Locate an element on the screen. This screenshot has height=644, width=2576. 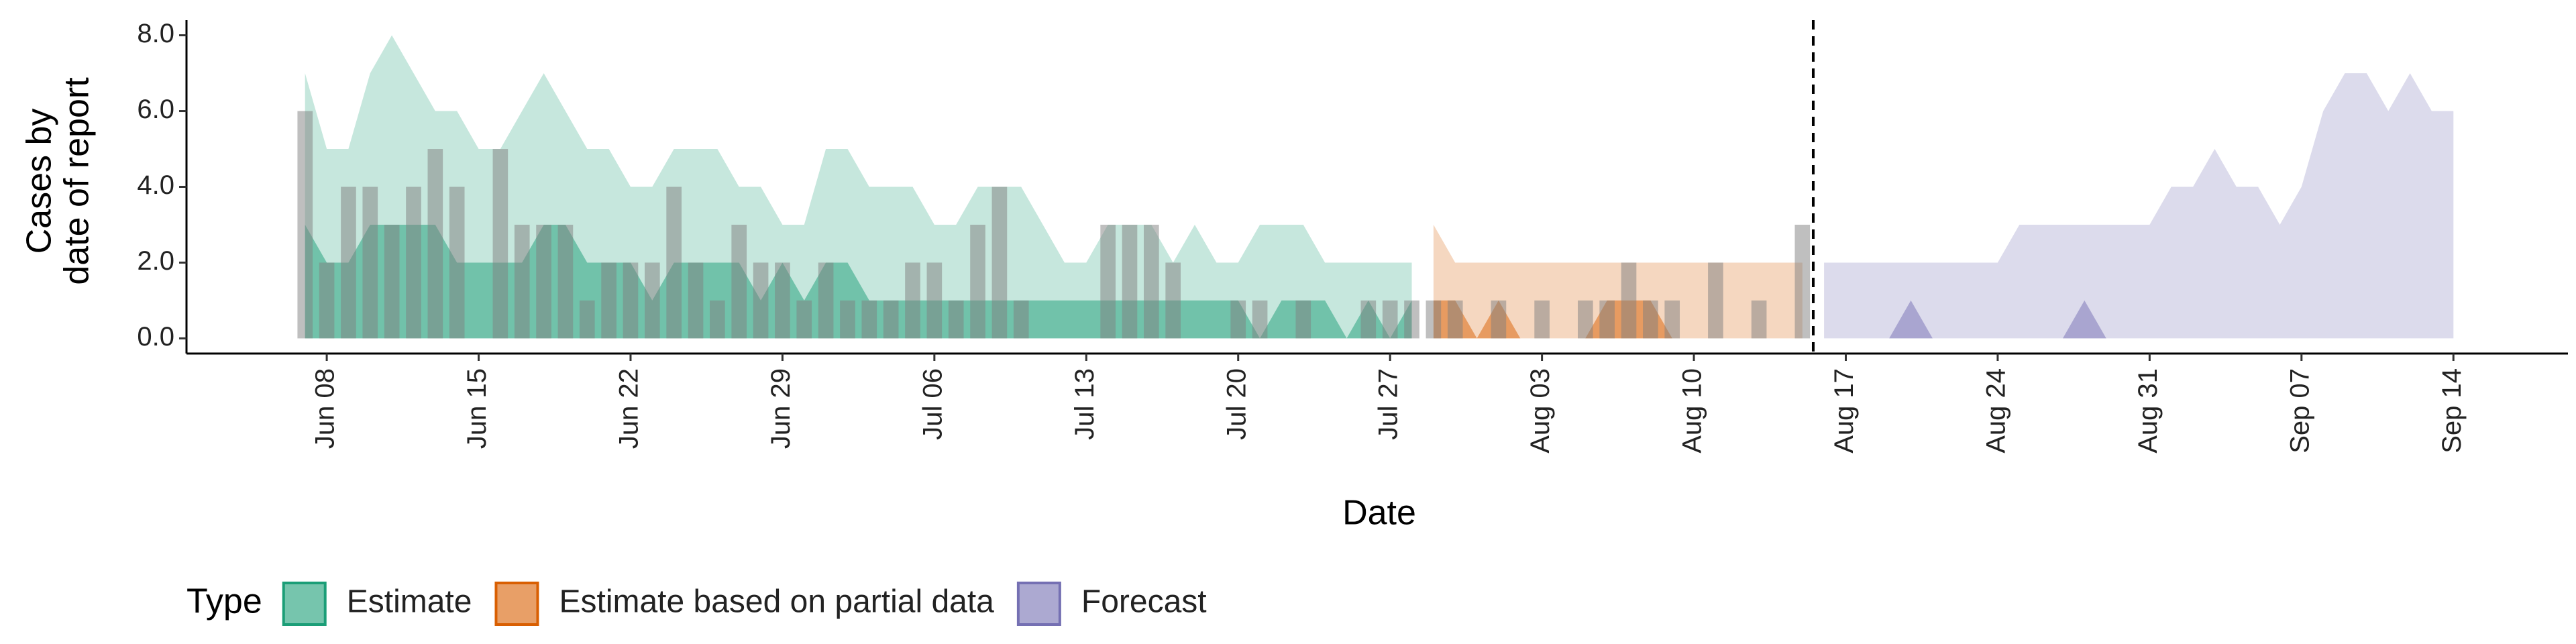
x-tick-label: Aug 03 is located at coordinates (1540, 410).